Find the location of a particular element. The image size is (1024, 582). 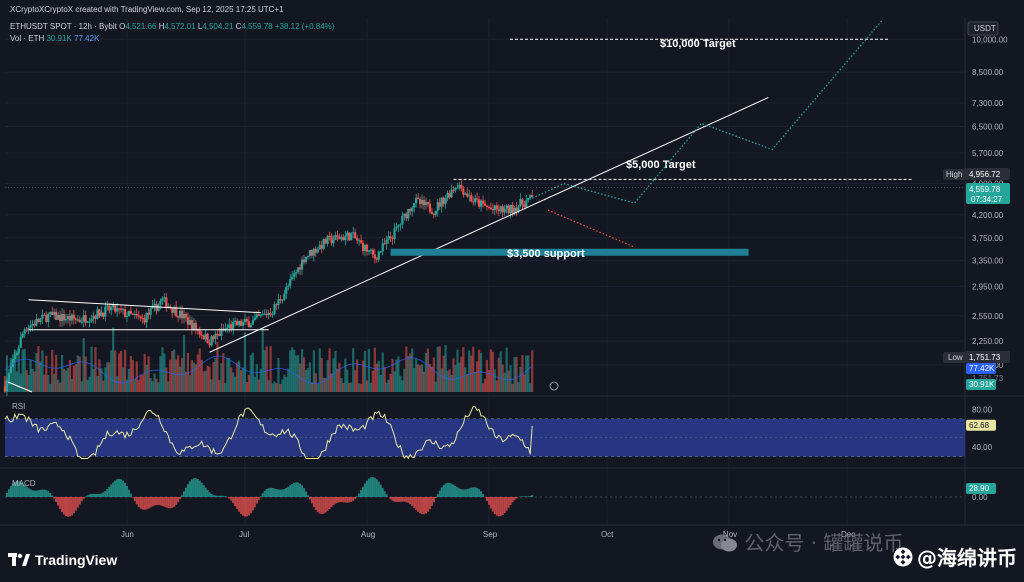

high-tag-bg is located at coordinates (955, 174).